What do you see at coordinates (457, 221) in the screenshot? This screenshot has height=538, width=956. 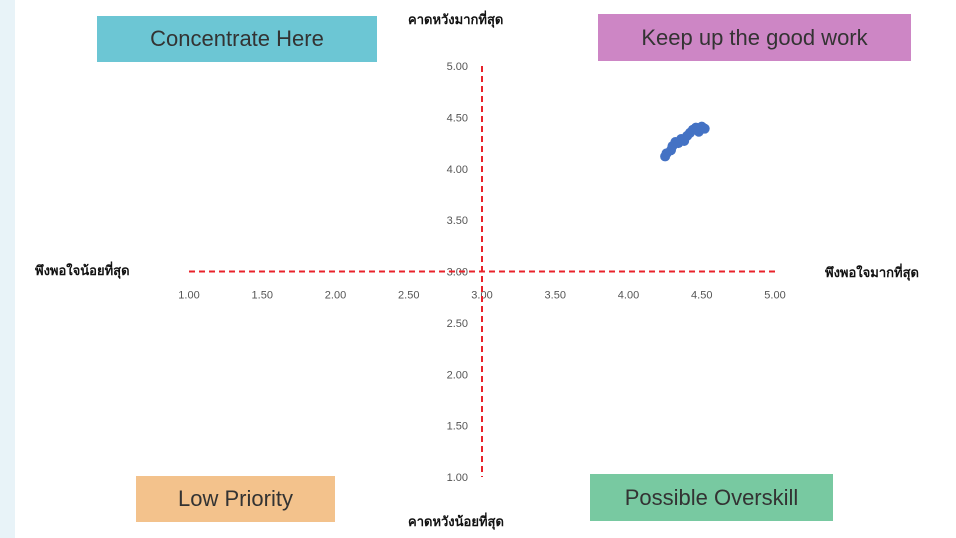 I see `y-tick-label: 3.50` at bounding box center [457, 221].